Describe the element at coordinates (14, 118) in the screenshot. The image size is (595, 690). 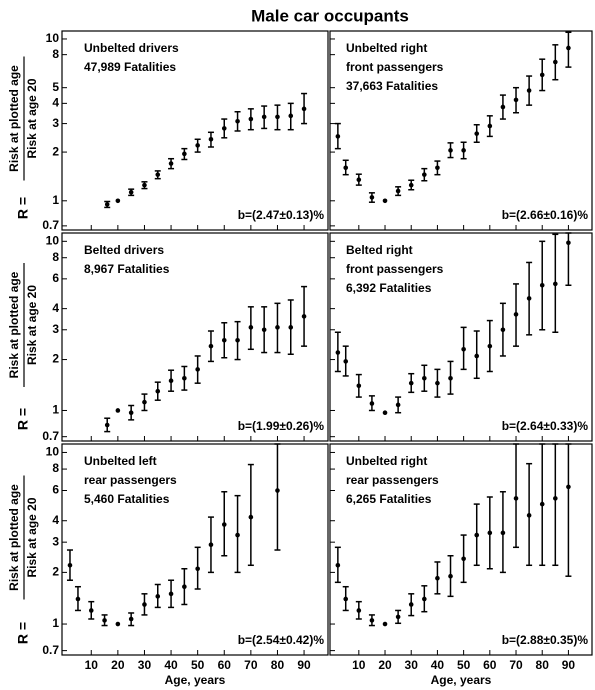
I see `y-label-numerator: Risk at plotted age` at that location.